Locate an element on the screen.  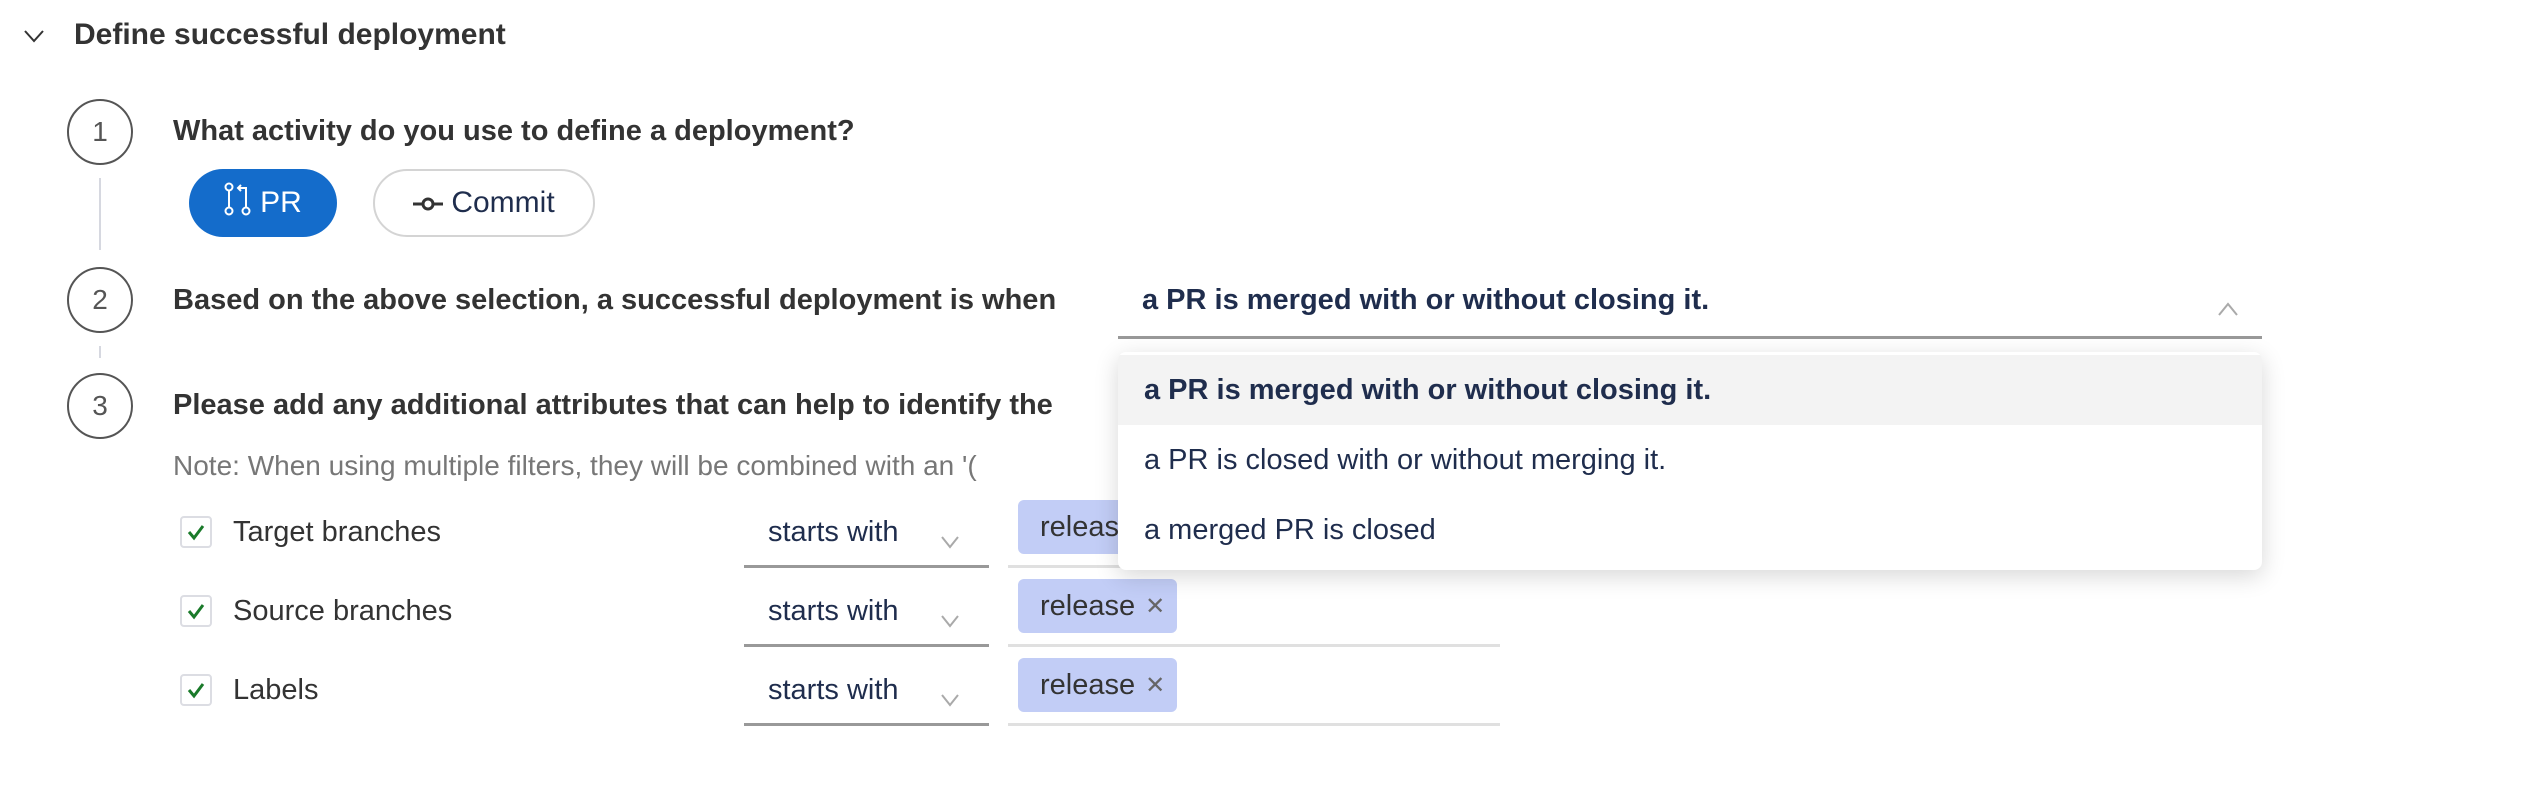
tag-label: releas is located at coordinates (1079, 526).